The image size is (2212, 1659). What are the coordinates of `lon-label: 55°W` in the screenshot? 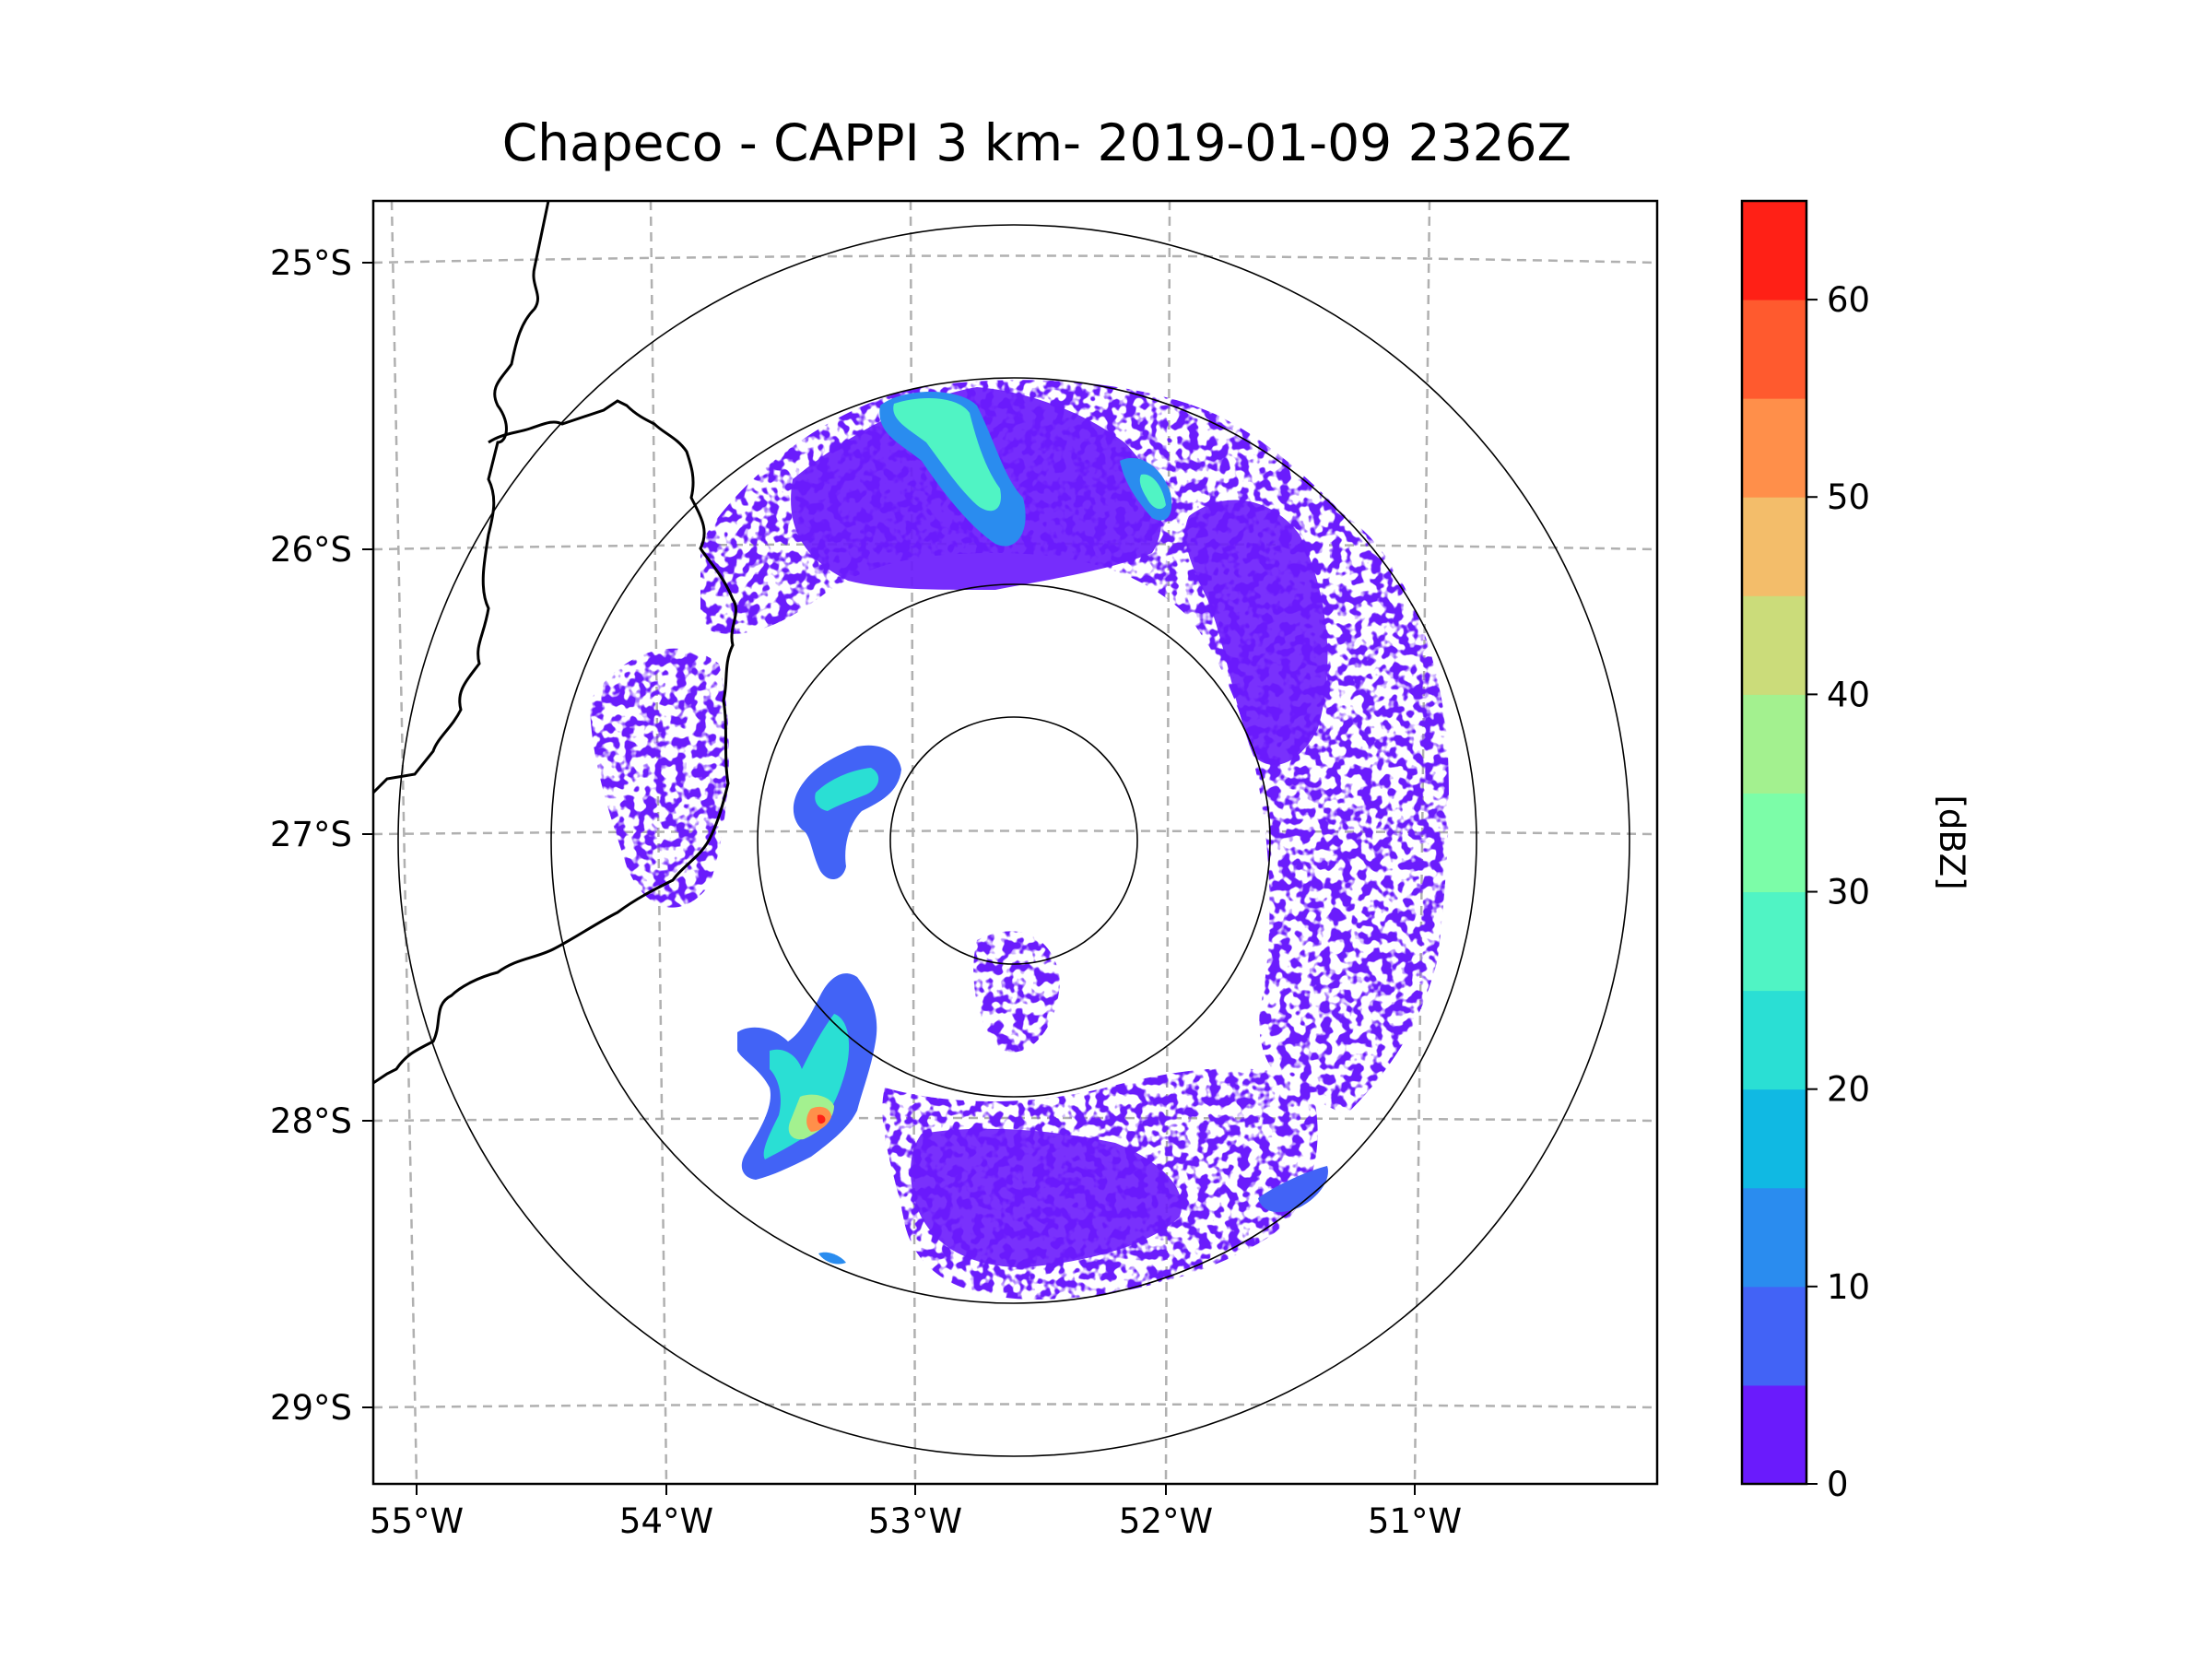 It's located at (417, 1521).